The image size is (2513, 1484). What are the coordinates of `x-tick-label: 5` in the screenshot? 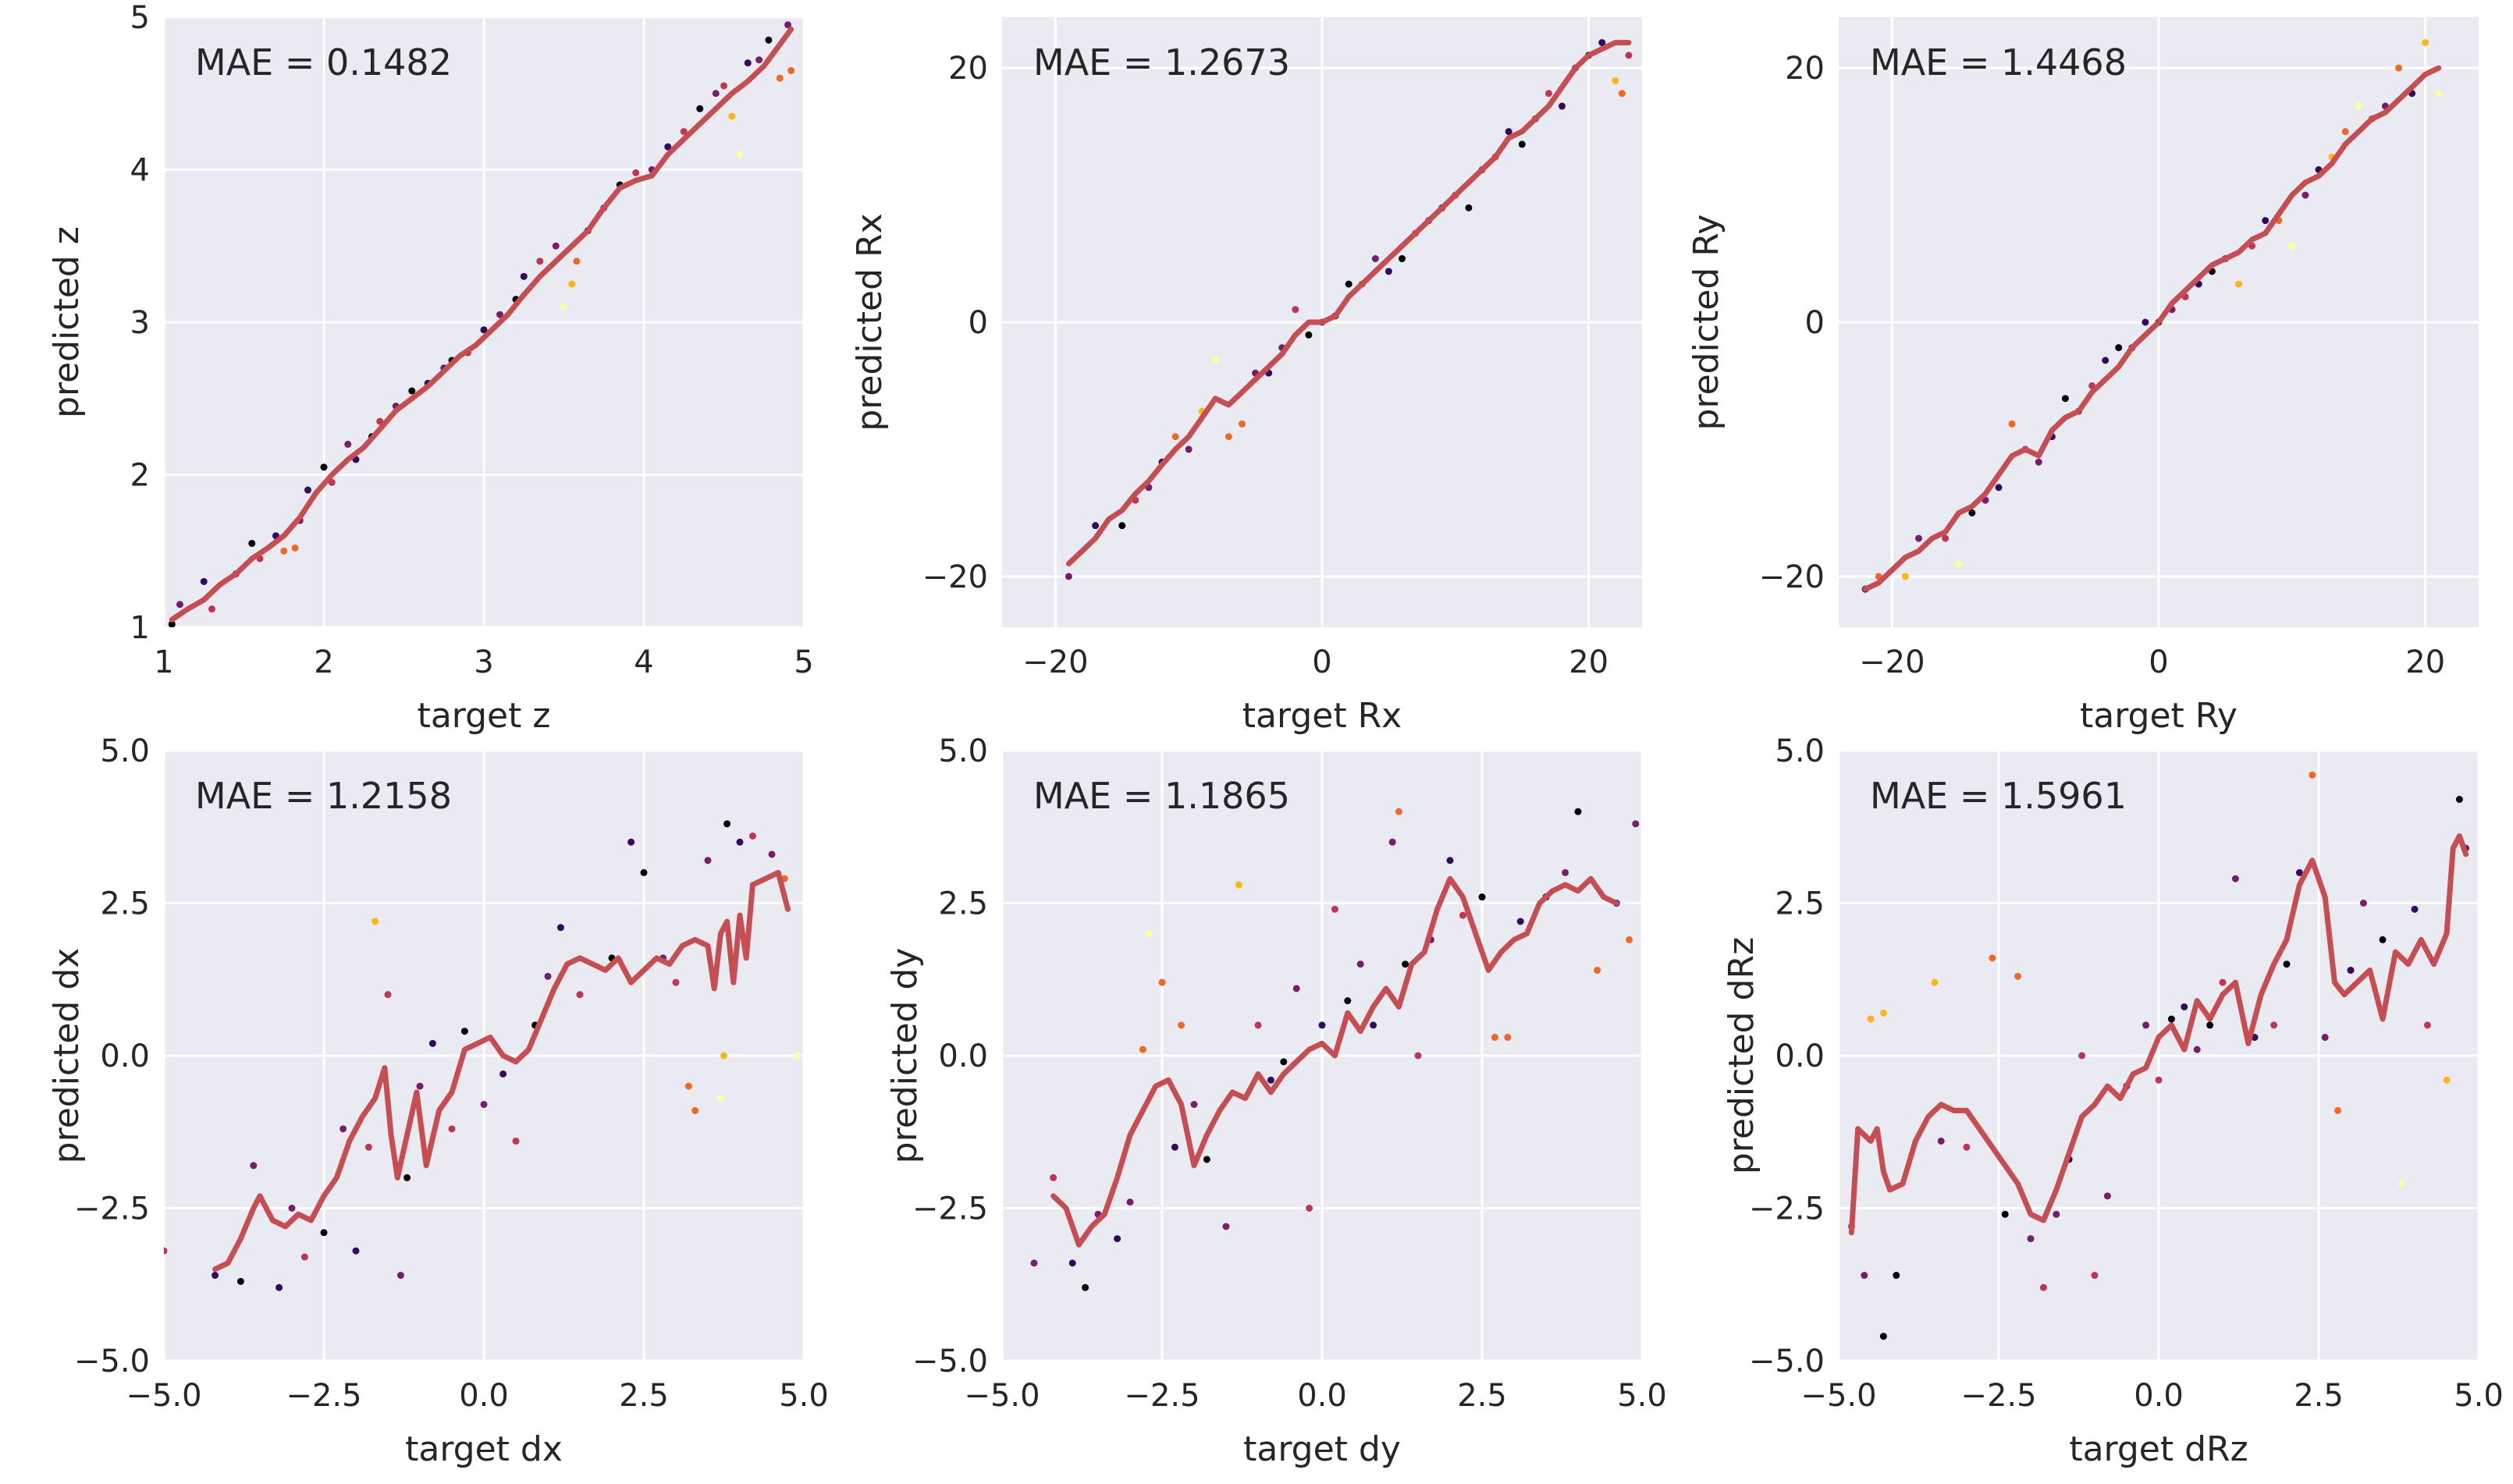 It's located at (803, 662).